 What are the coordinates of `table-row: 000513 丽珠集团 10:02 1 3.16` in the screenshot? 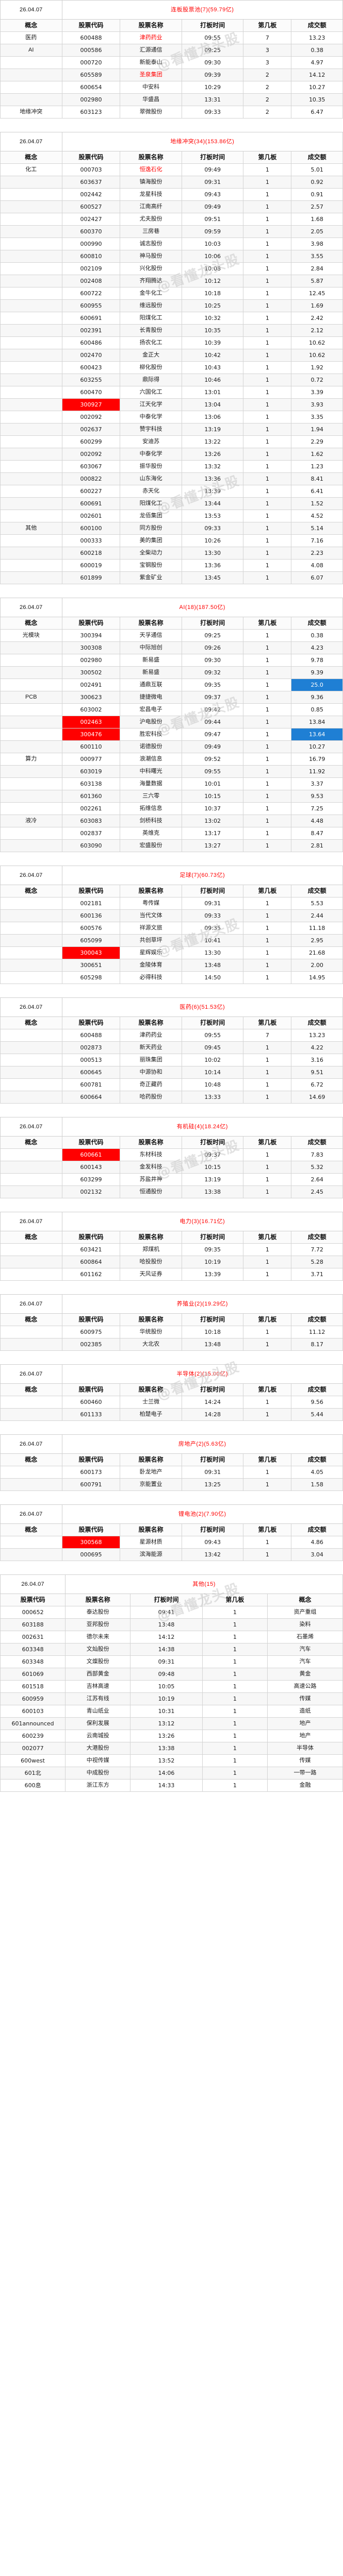 It's located at (172, 1060).